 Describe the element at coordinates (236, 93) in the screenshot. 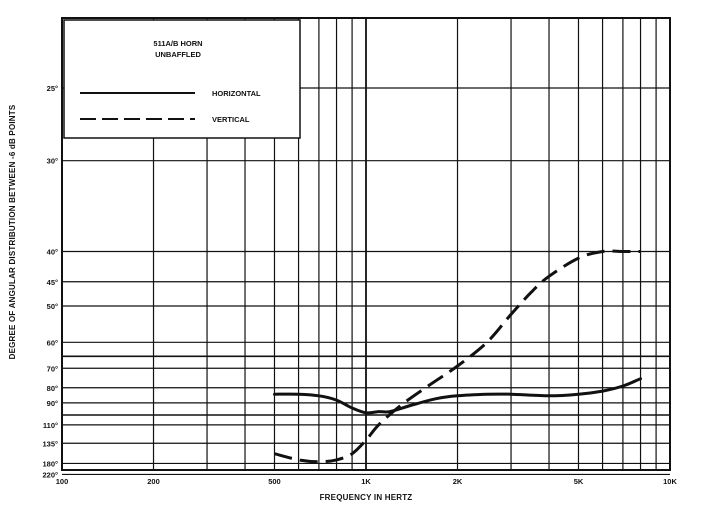

I see `legend-label-horizontal: HORIZONTAL` at that location.